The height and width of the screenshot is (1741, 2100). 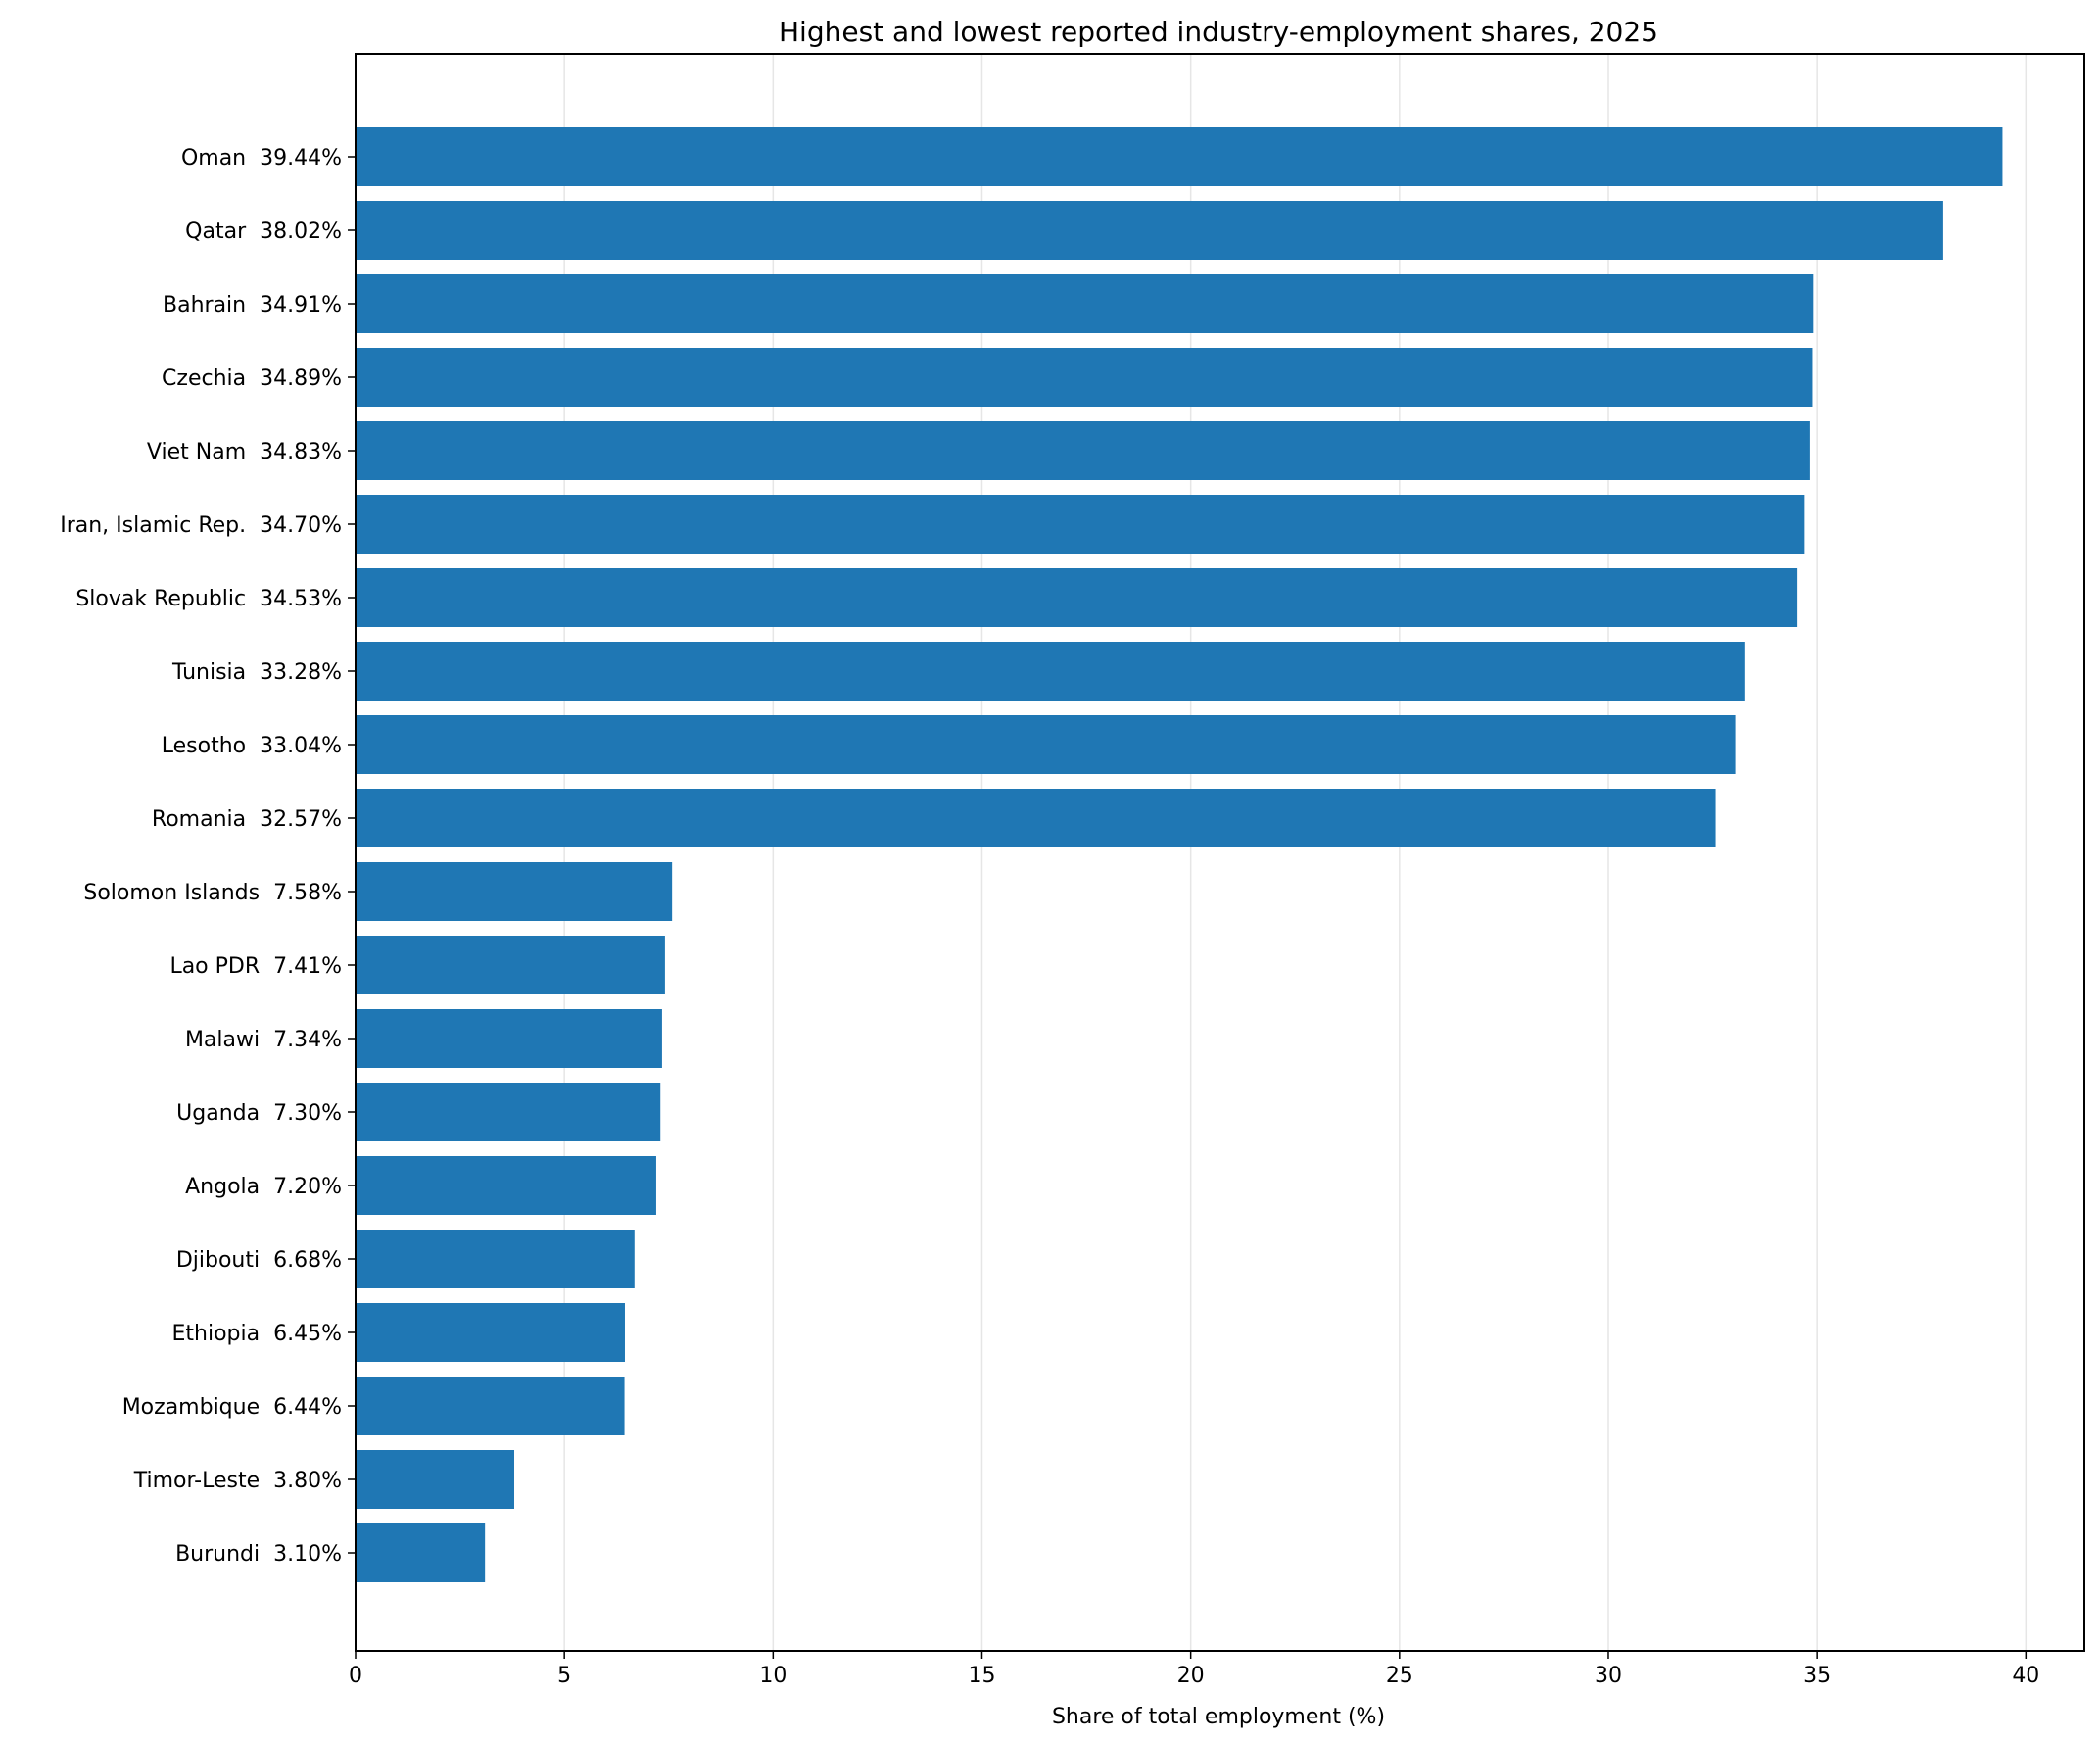 What do you see at coordinates (1191, 1676) in the screenshot?
I see `x-tick-label: 20` at bounding box center [1191, 1676].